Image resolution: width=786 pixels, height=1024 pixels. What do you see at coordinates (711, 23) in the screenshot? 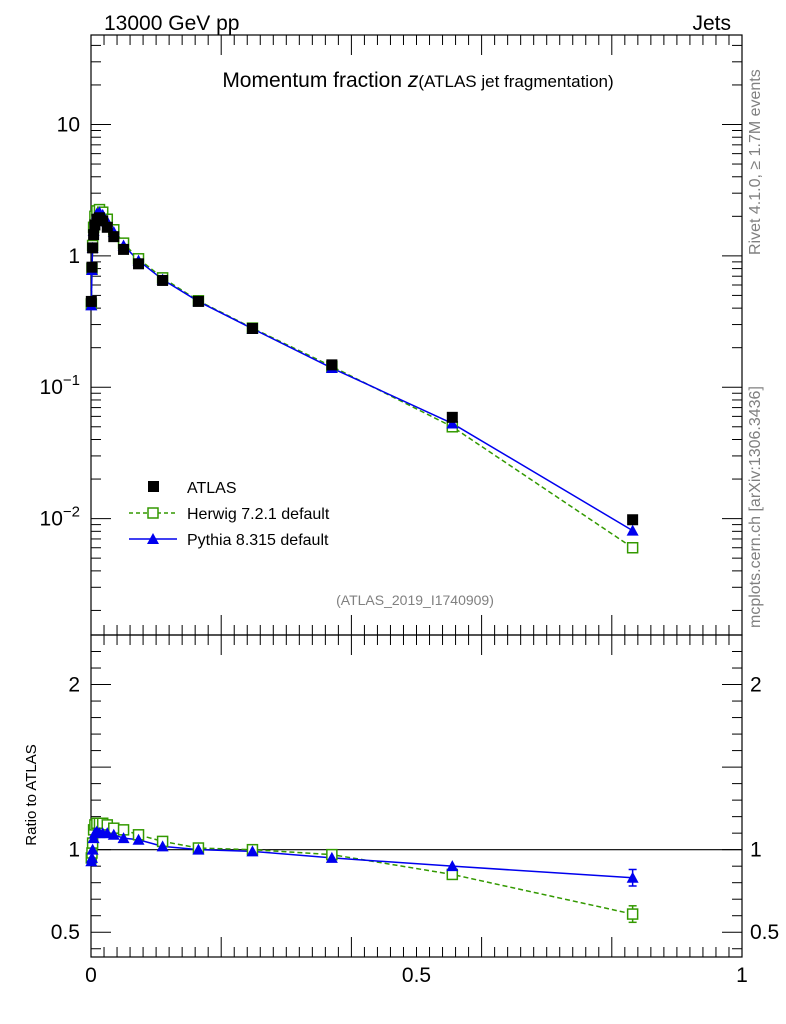
I see `category-label: Jets` at bounding box center [711, 23].